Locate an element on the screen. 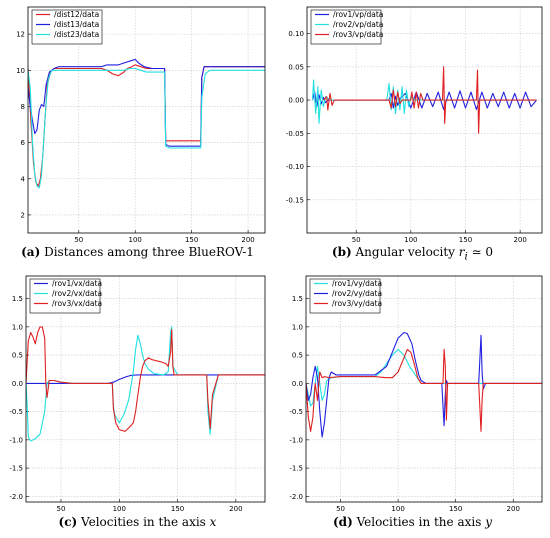 The image size is (550, 538). legend-label: /rov3/vx/data is located at coordinates (77, 303).